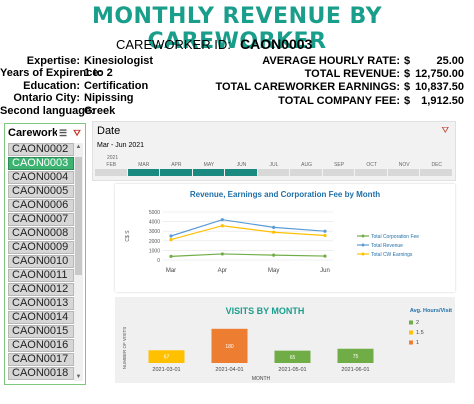 The height and width of the screenshot is (404, 474). I want to click on bar-data-label: 65, so click(293, 358).